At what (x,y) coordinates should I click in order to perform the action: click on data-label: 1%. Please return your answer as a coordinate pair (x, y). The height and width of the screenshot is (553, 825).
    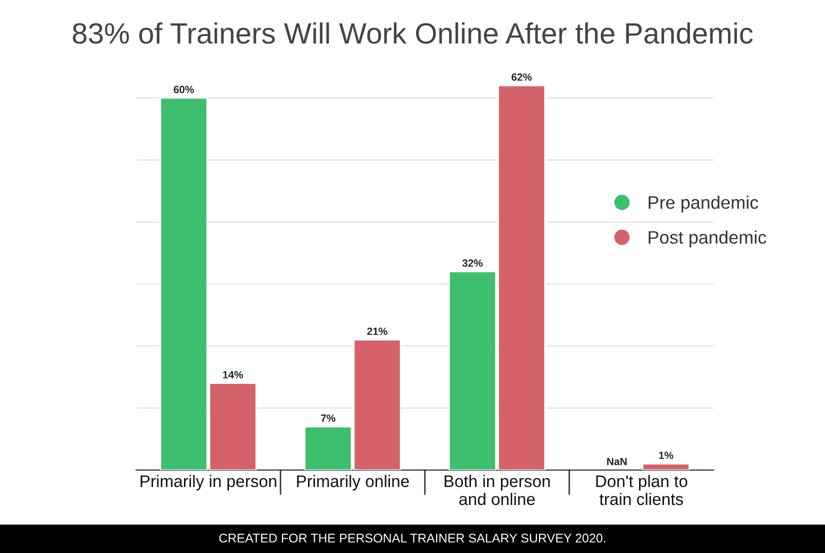
    Looking at the image, I should click on (666, 455).